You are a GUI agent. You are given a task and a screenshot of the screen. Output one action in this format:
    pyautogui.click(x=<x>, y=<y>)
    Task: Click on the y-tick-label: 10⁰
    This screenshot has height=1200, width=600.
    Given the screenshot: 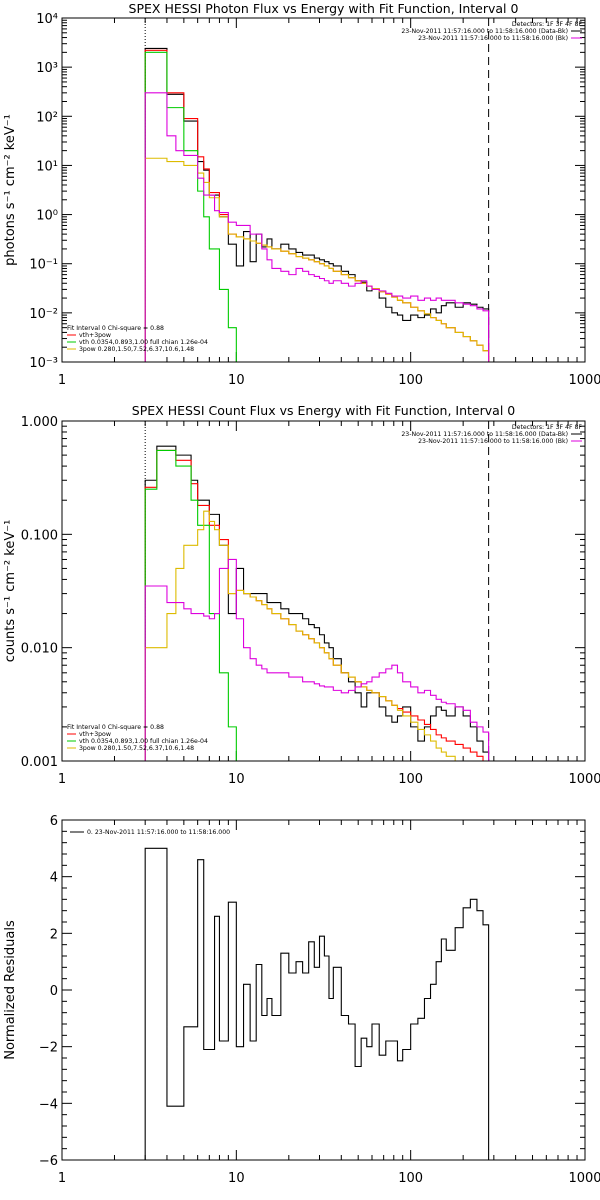 What is the action you would take?
    pyautogui.click(x=47, y=216)
    